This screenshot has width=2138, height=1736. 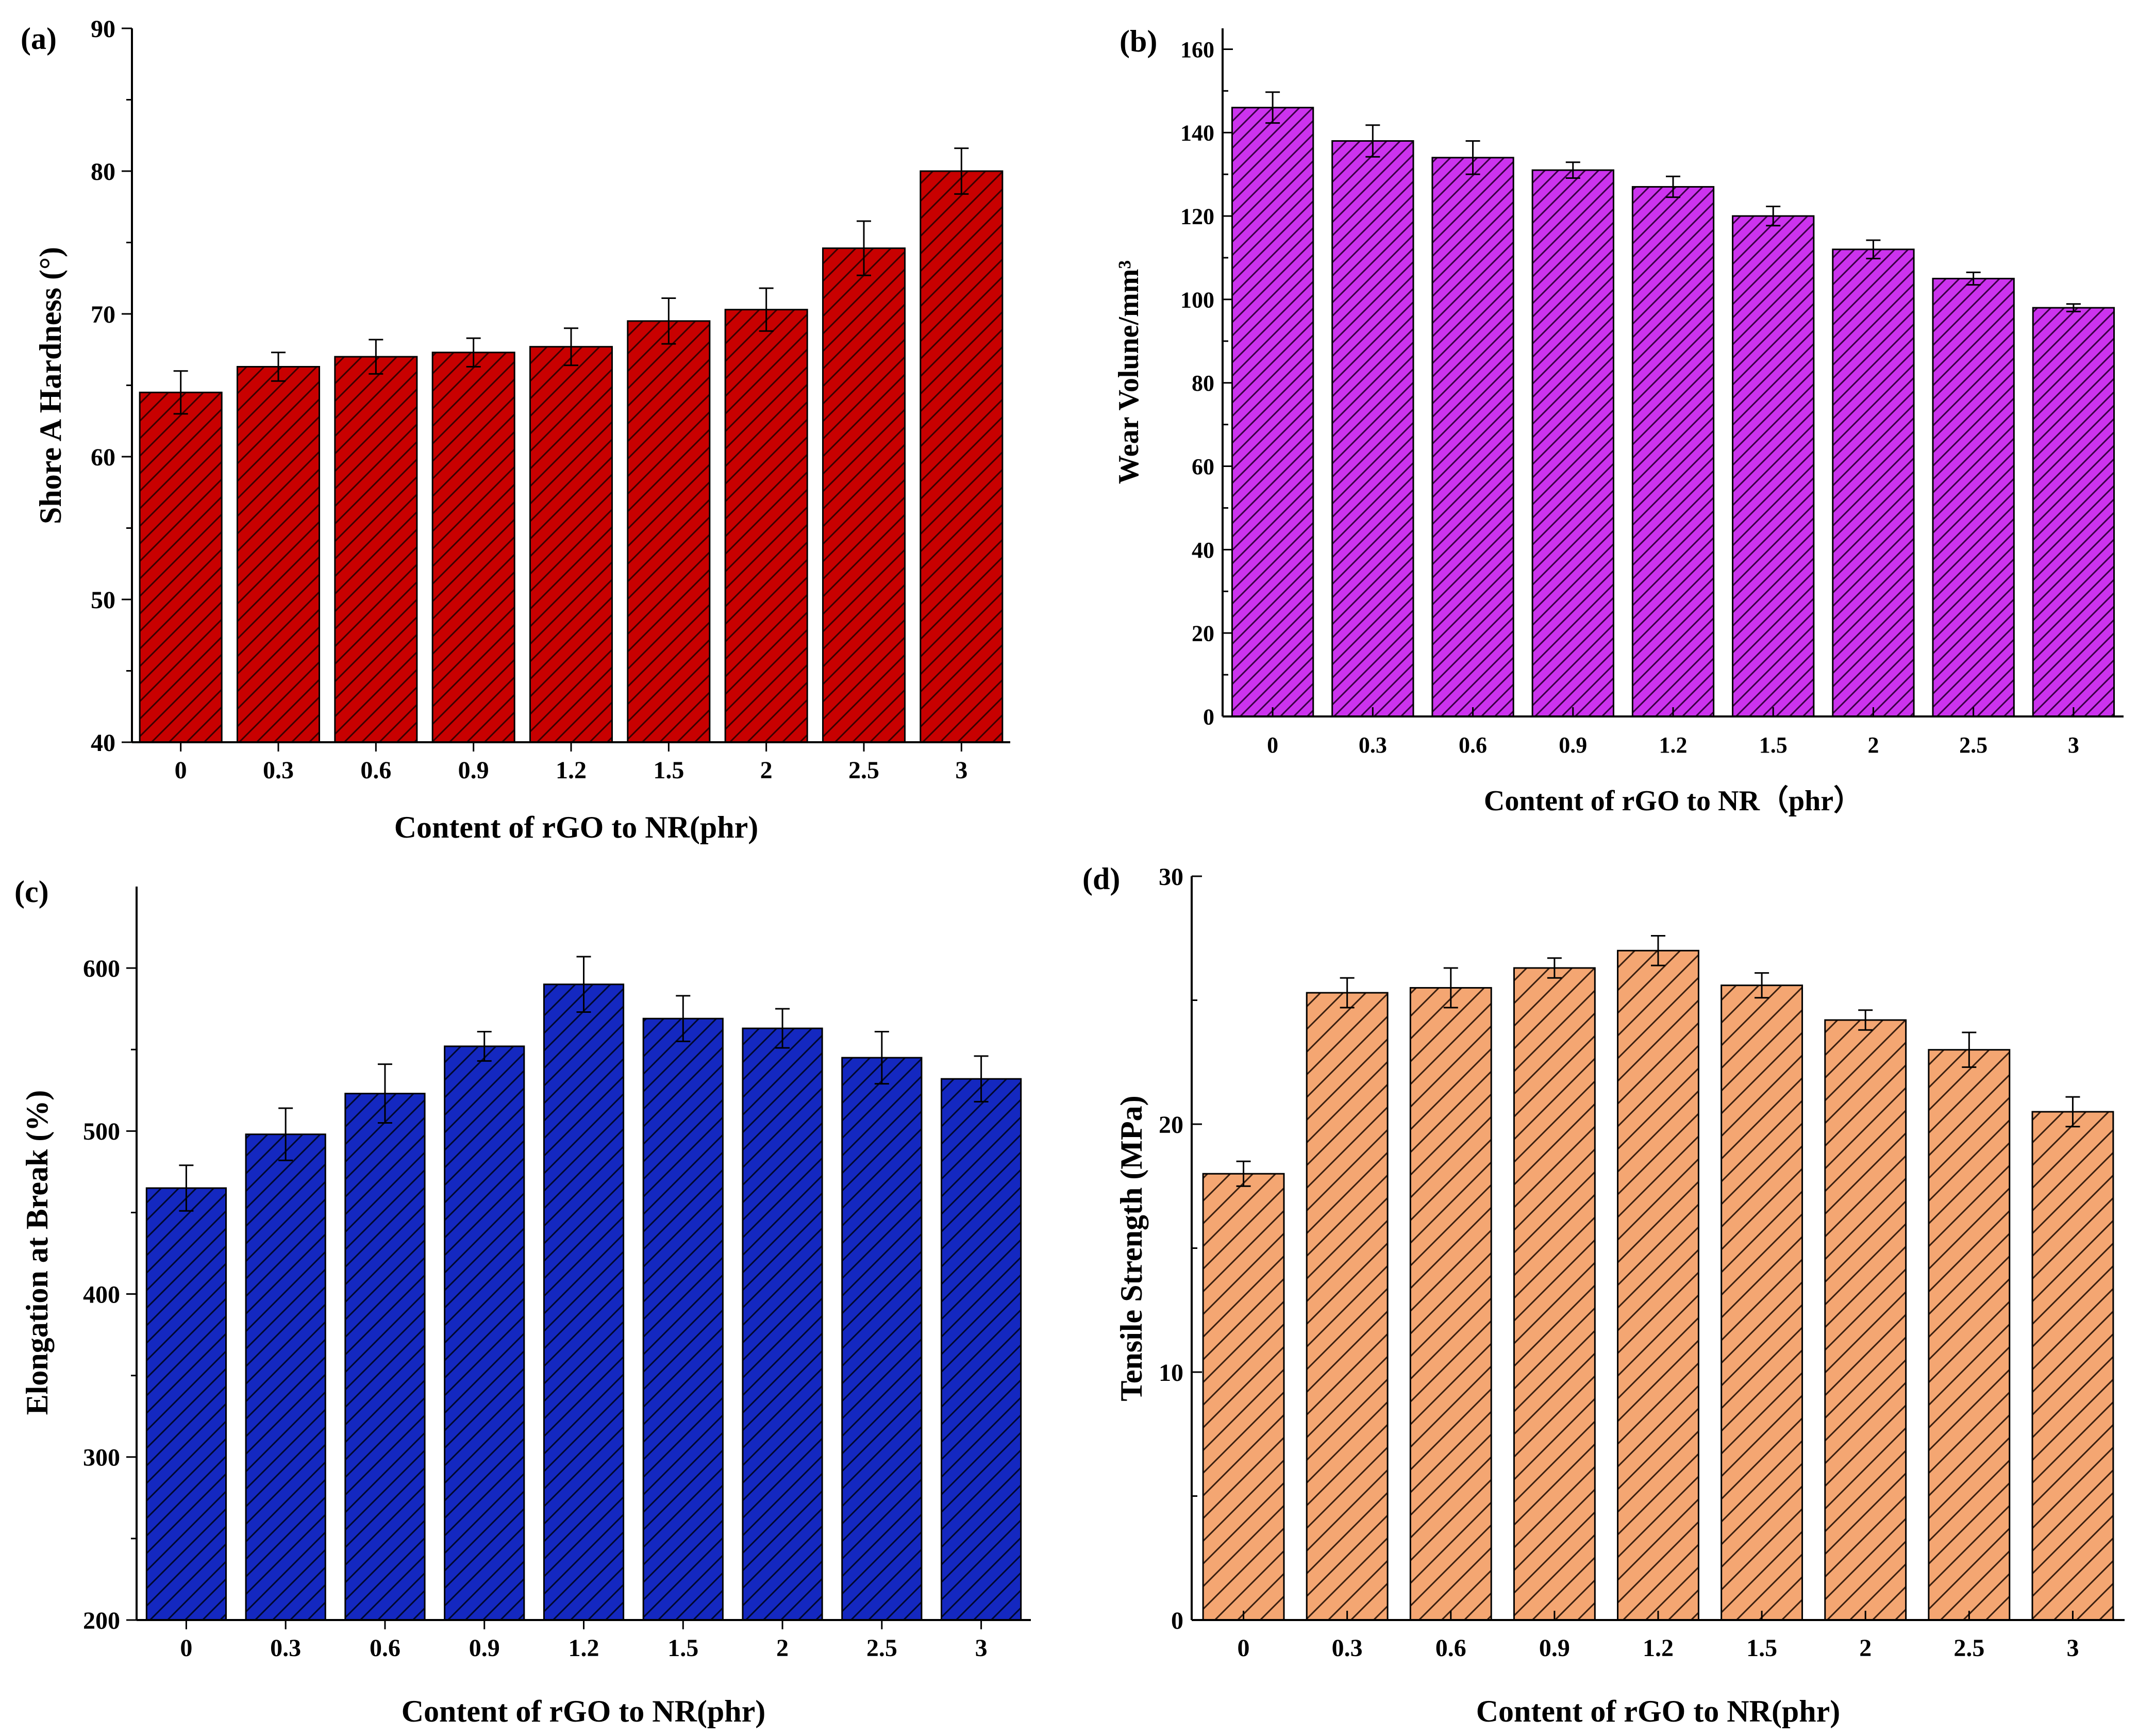 What do you see at coordinates (103, 743) in the screenshot?
I see `y-tick-label: 40` at bounding box center [103, 743].